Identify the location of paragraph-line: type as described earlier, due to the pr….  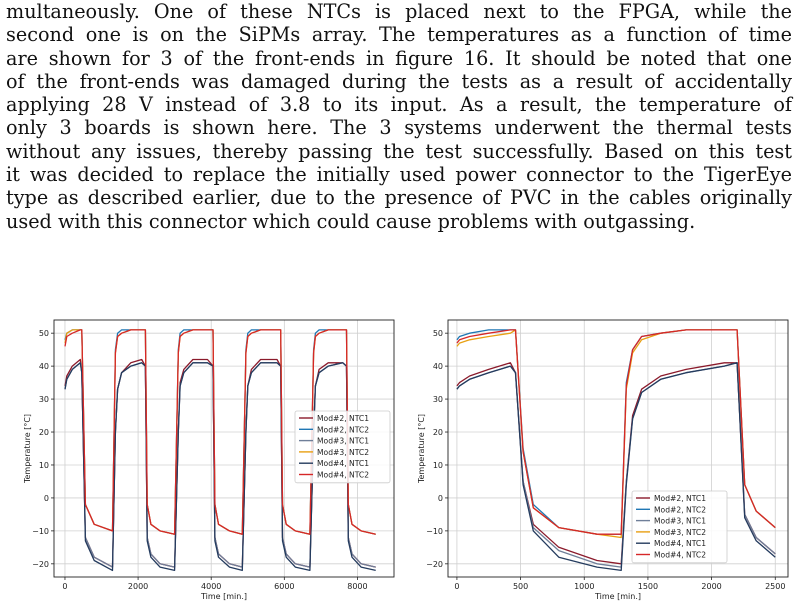
(399, 198).